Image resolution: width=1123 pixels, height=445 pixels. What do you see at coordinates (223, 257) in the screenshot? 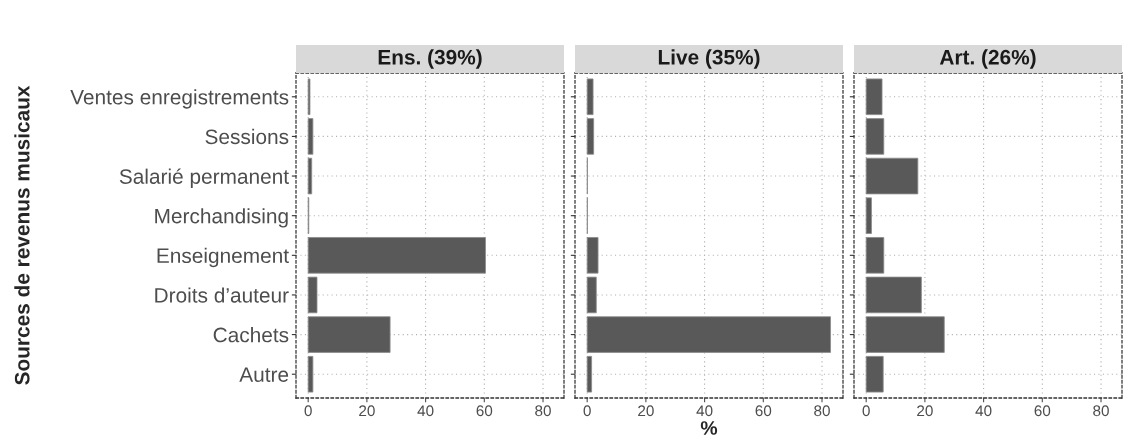
I see `y-tick-label: Enseignement` at bounding box center [223, 257].